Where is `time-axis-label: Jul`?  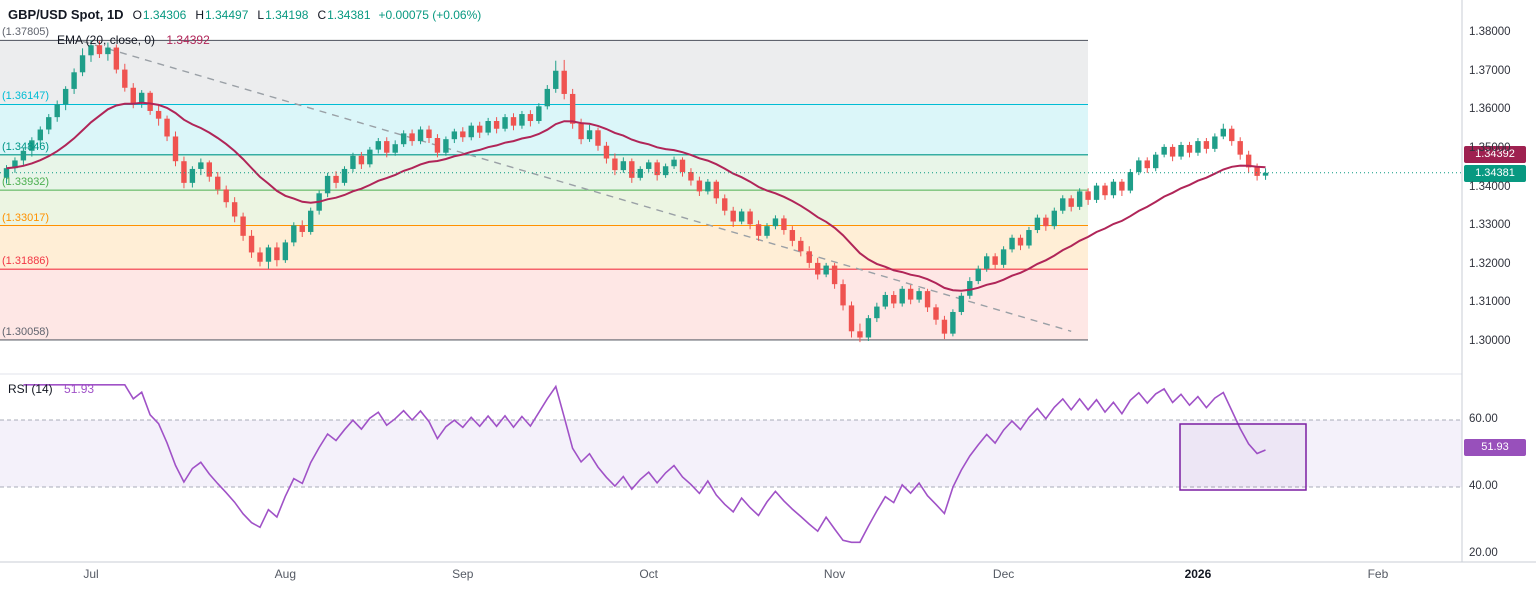
time-axis-label: Jul is located at coordinates (91, 574).